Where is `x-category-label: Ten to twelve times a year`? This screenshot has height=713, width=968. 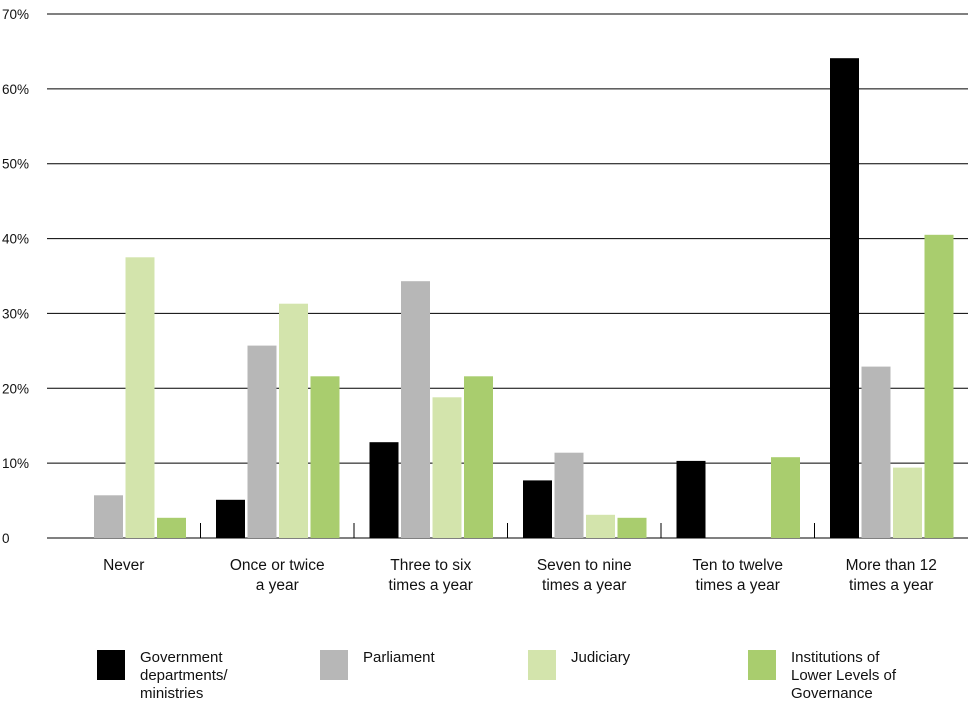
x-category-label: Ten to twelve times a year is located at coordinates (738, 575).